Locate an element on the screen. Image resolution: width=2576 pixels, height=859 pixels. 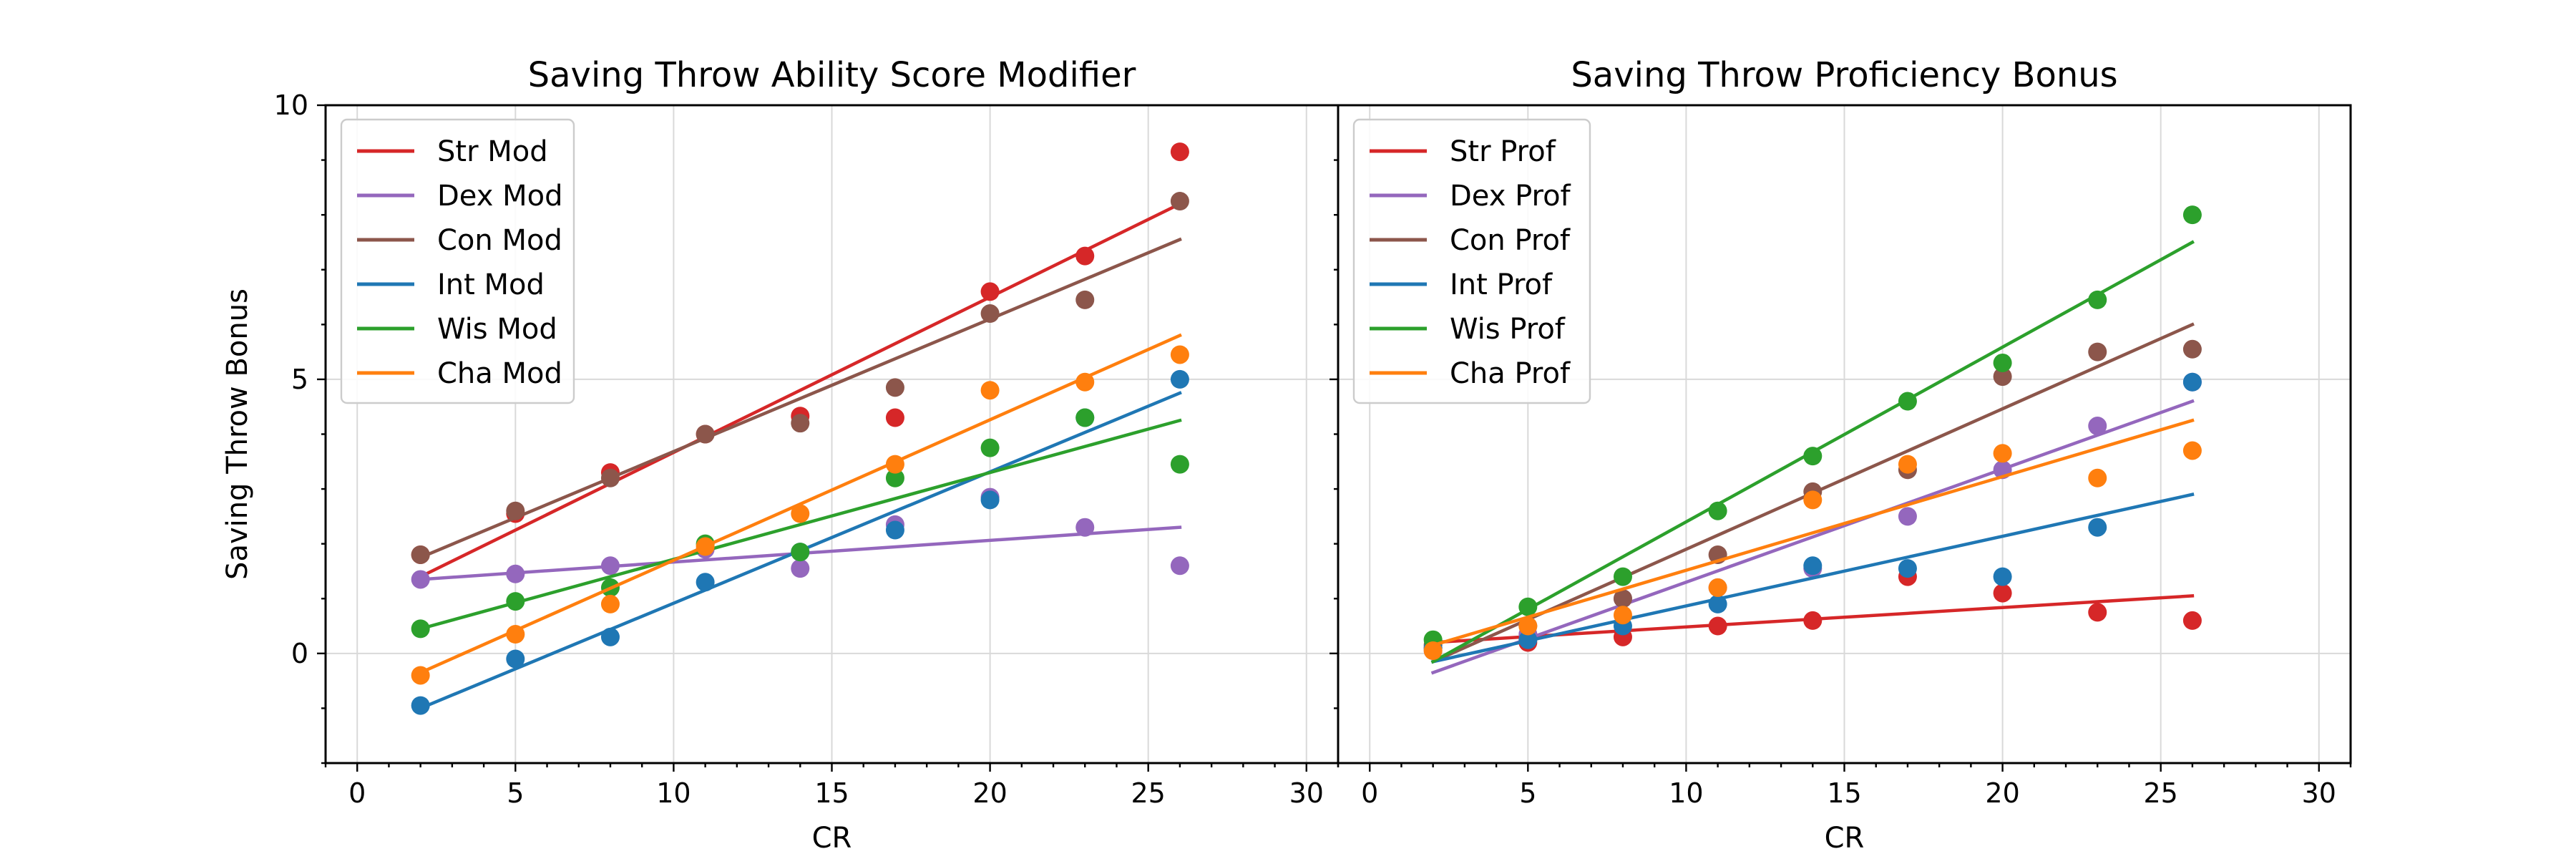
subplot-title: Saving Throw Proficiency Bonus is located at coordinates (1844, 75).